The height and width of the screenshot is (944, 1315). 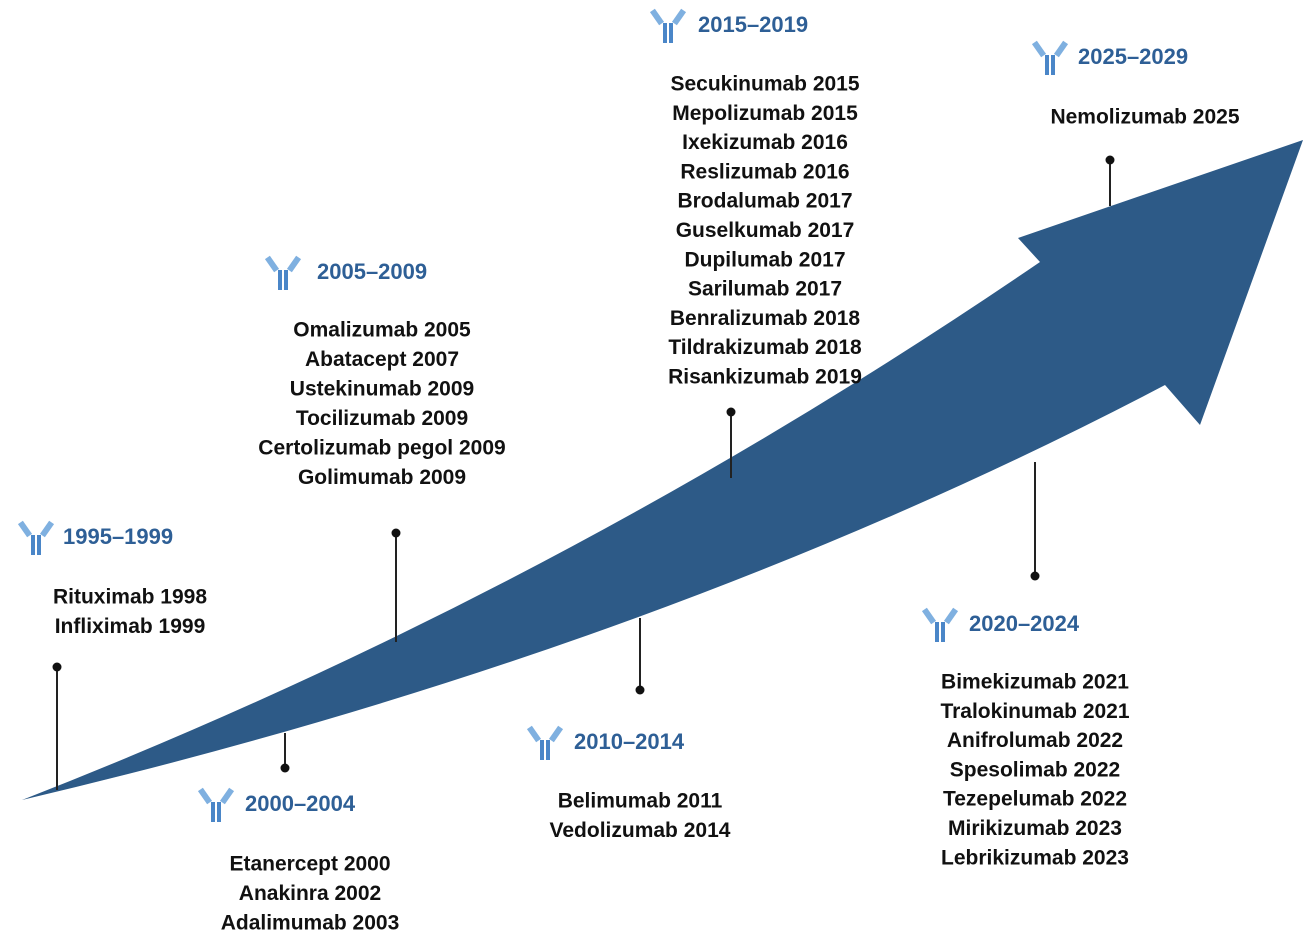 What do you see at coordinates (640, 801) in the screenshot?
I see `drug-item: Belimumab 2011` at bounding box center [640, 801].